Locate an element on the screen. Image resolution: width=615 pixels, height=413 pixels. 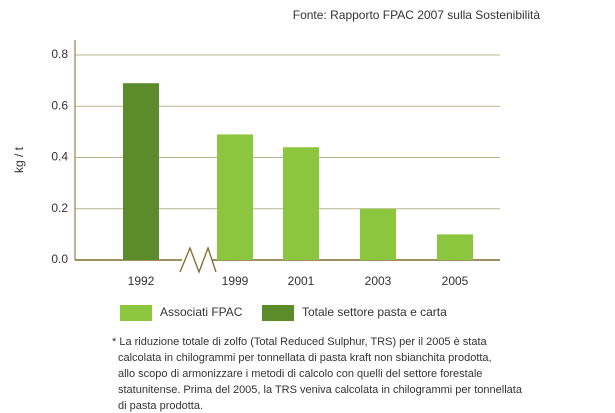
axis-break is located at coordinates (198, 260).